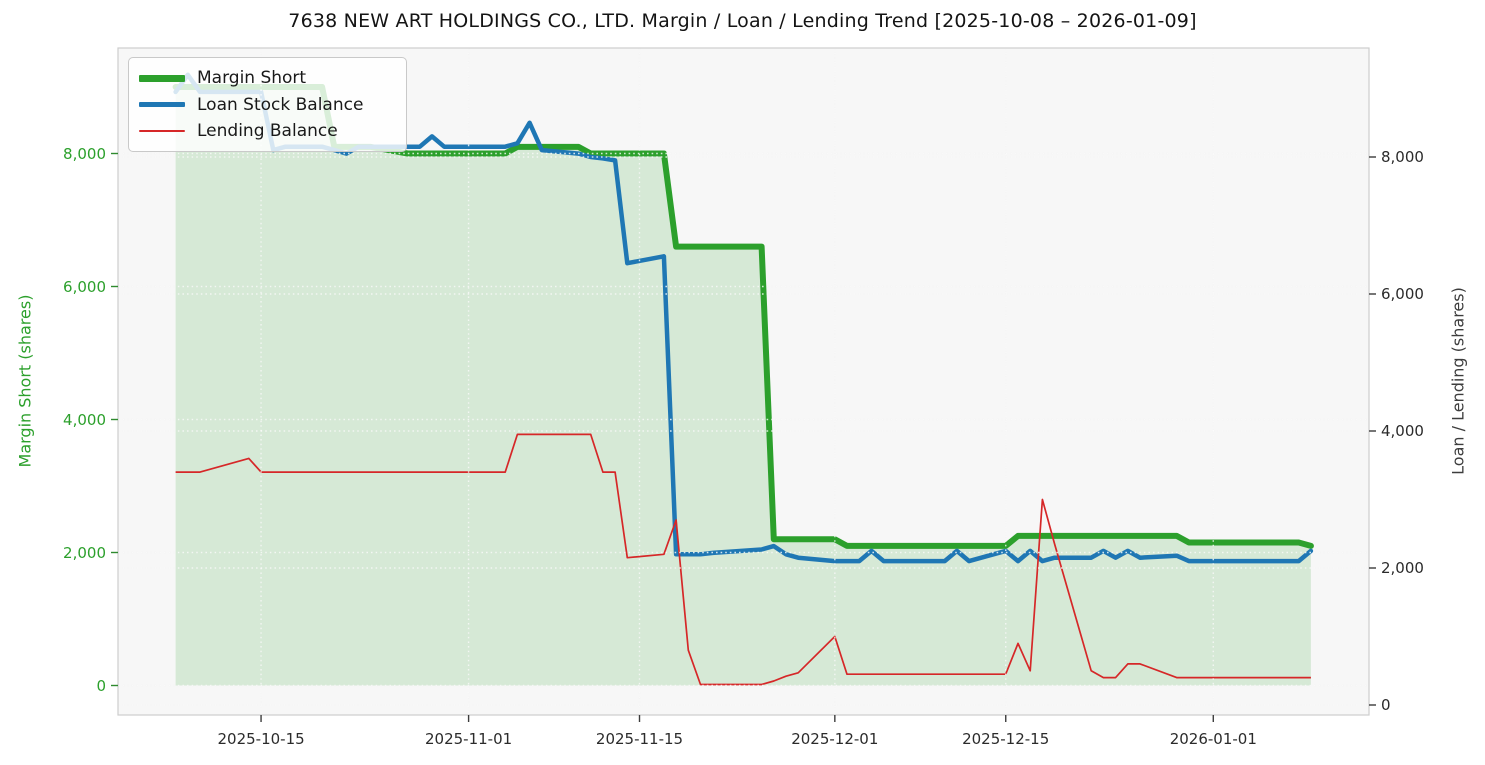 The image size is (1485, 765). I want to click on legend-label-loan-stock-balance: Loan Stock Balance, so click(280, 104).